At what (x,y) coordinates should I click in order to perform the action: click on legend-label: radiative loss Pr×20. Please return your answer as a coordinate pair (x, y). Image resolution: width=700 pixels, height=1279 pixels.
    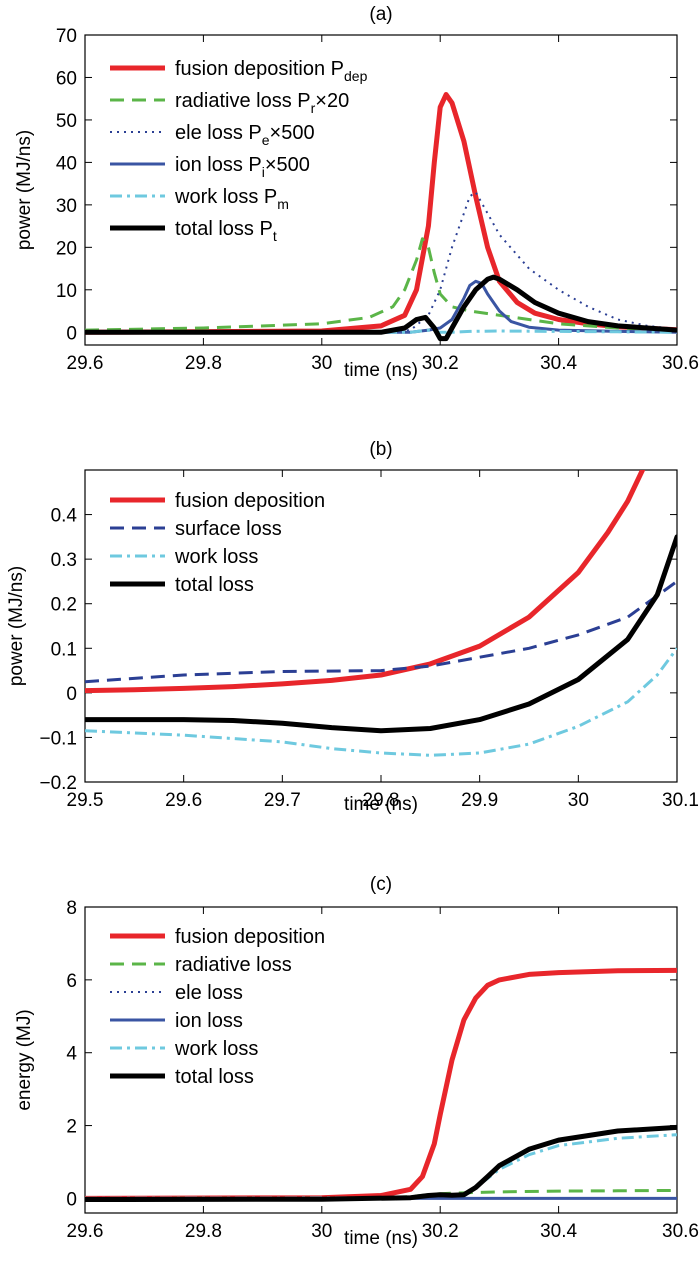
    Looking at the image, I should click on (262, 103).